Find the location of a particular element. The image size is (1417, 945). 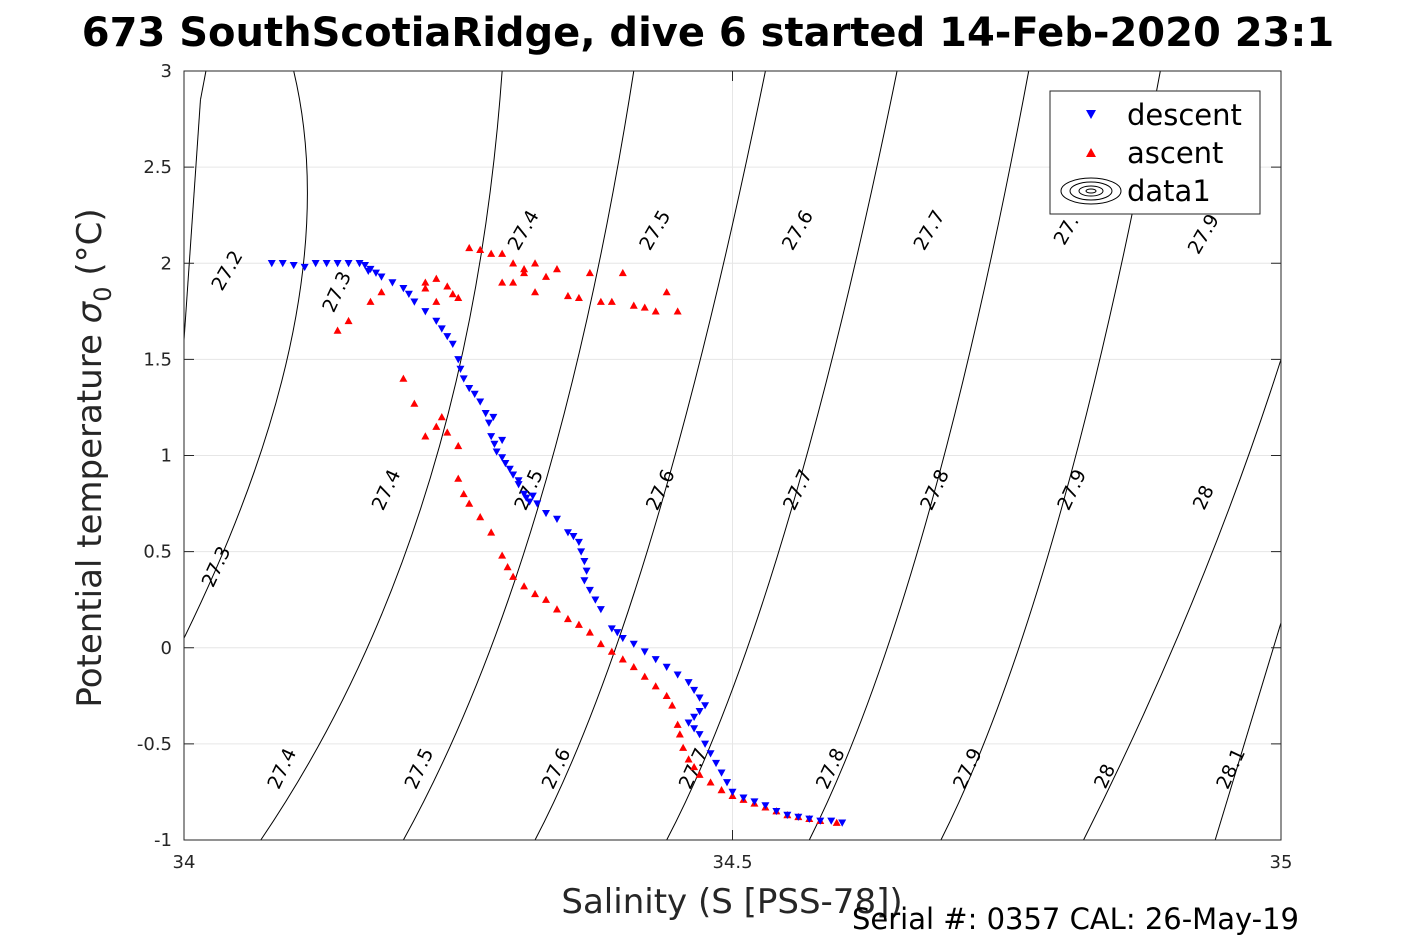

legend-box is located at coordinates (1155, 152).